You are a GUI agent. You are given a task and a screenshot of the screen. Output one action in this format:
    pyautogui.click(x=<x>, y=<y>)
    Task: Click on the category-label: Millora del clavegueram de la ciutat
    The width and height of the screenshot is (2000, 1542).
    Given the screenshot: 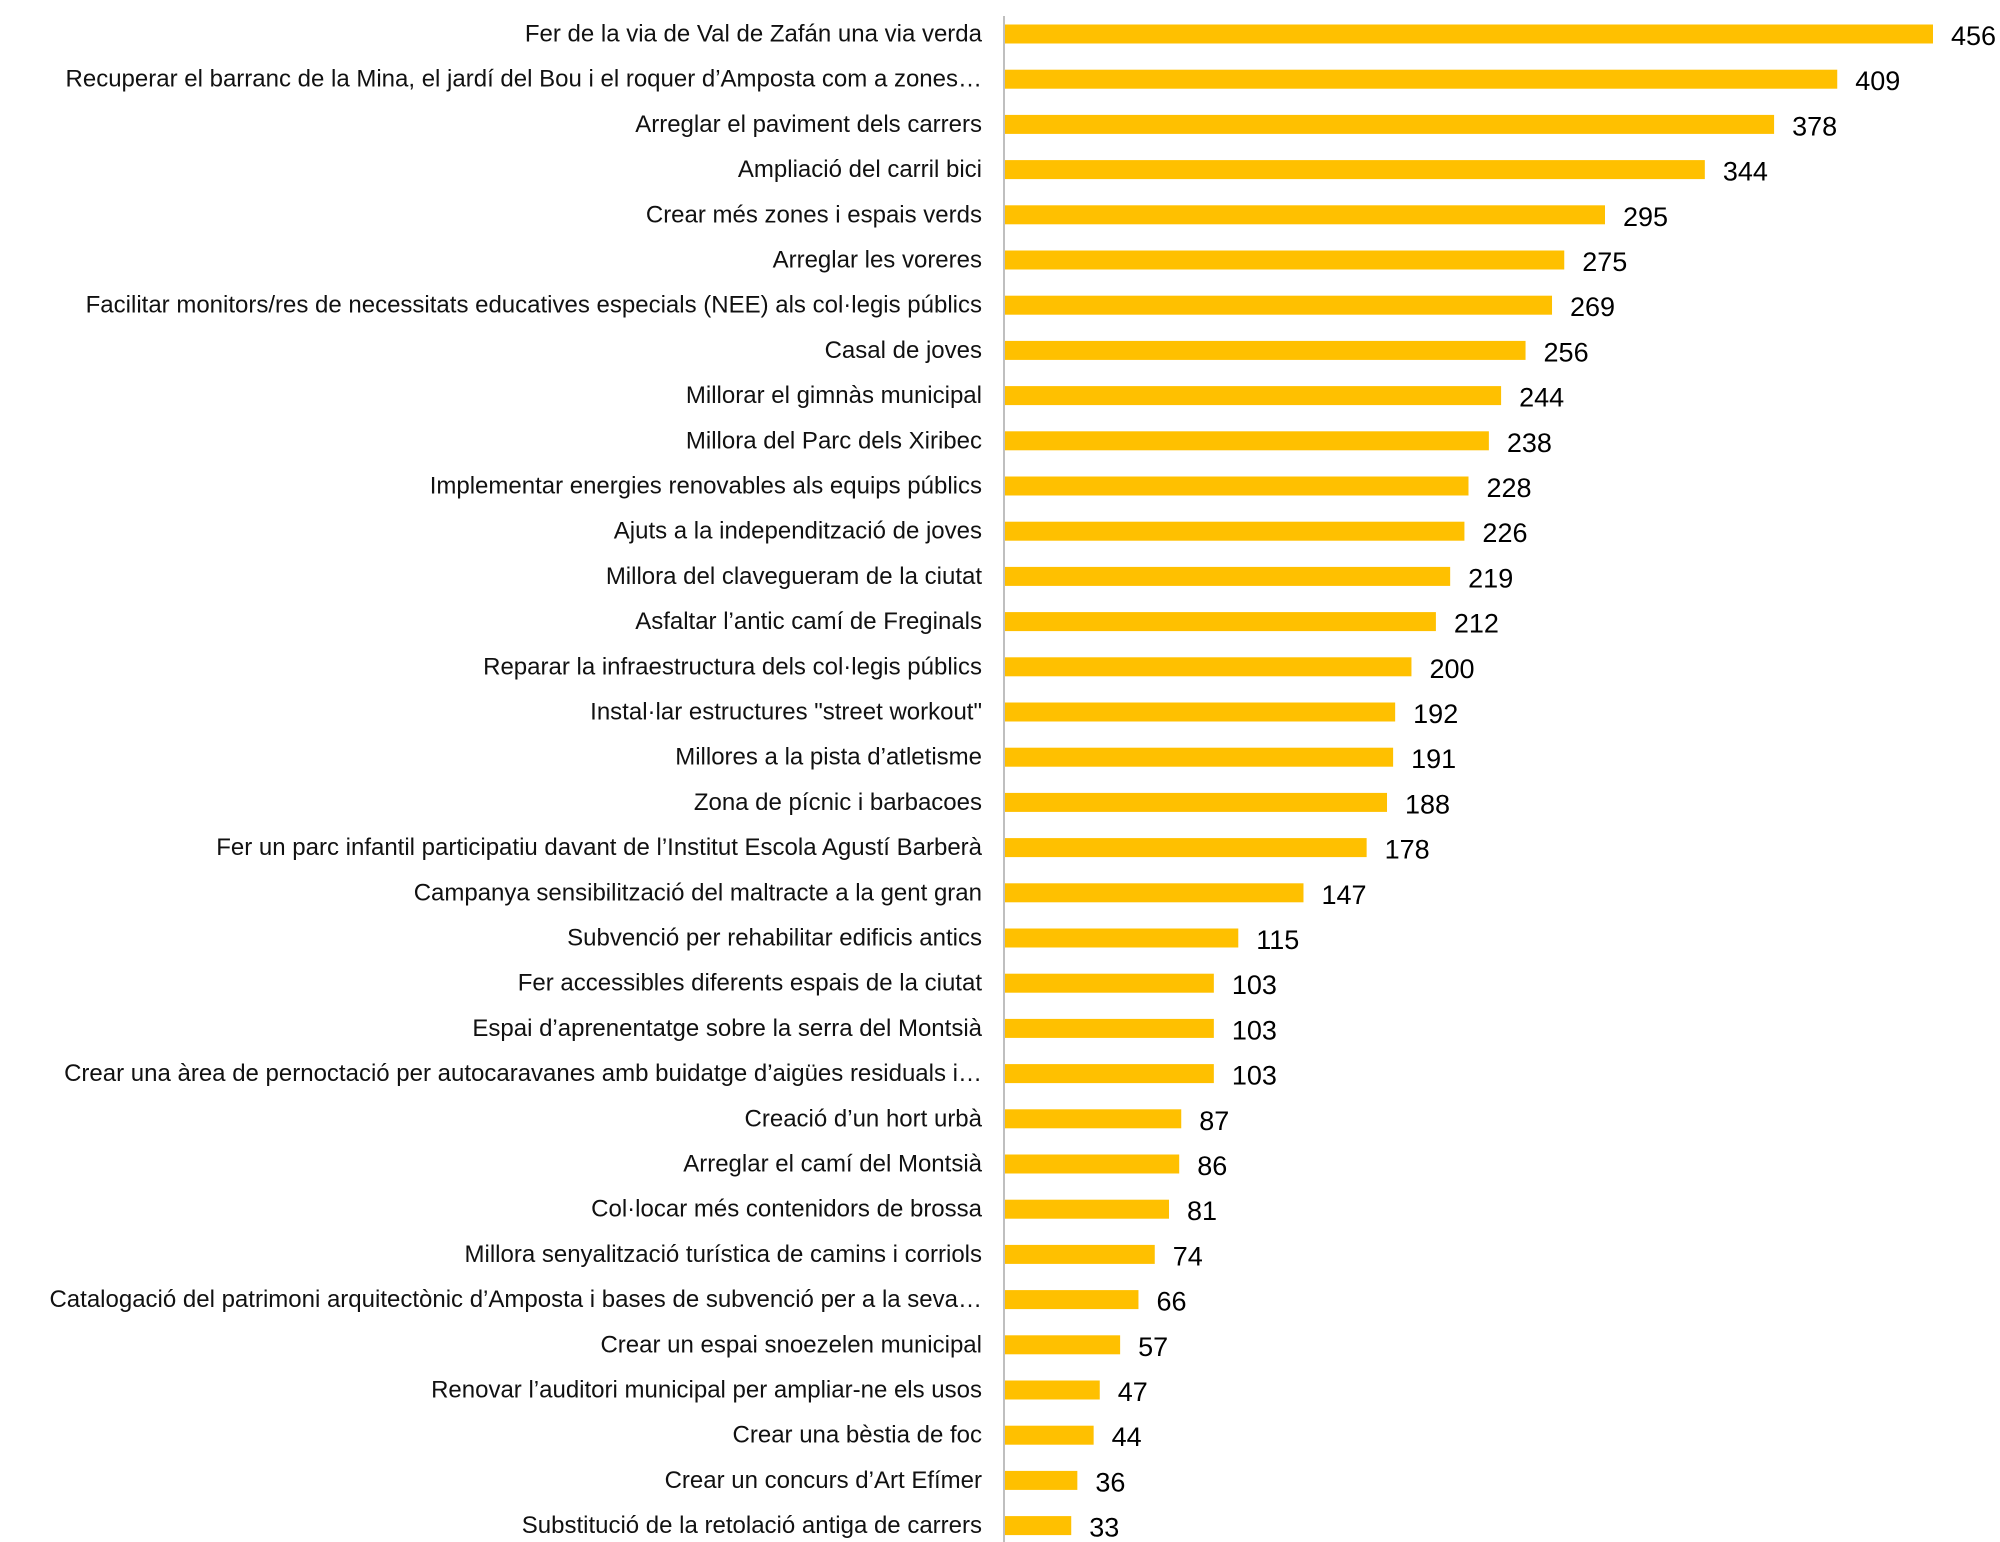 What is the action you would take?
    pyautogui.click(x=794, y=576)
    